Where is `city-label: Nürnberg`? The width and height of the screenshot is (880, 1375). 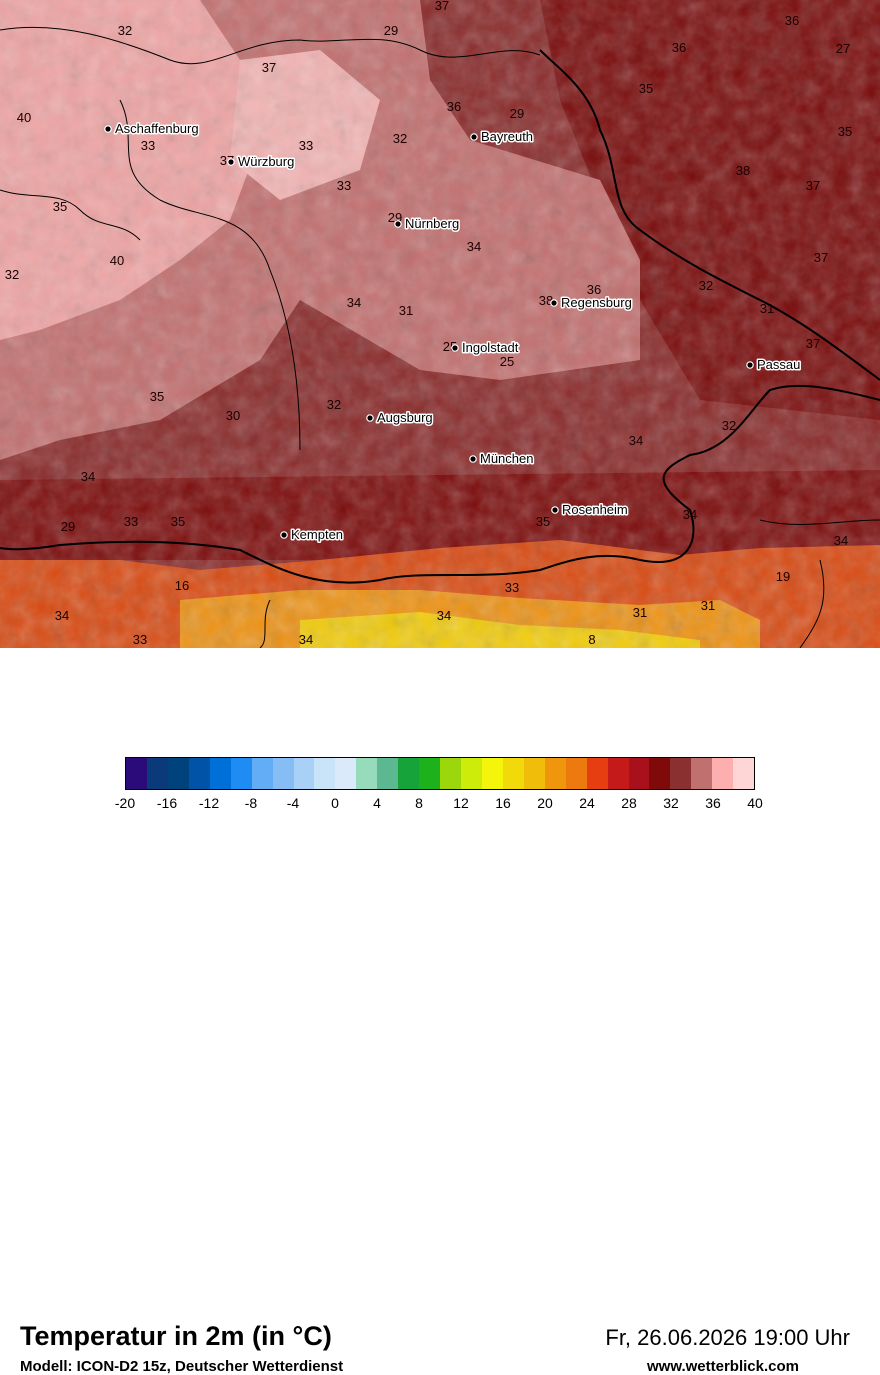 city-label: Nürnberg is located at coordinates (432, 223).